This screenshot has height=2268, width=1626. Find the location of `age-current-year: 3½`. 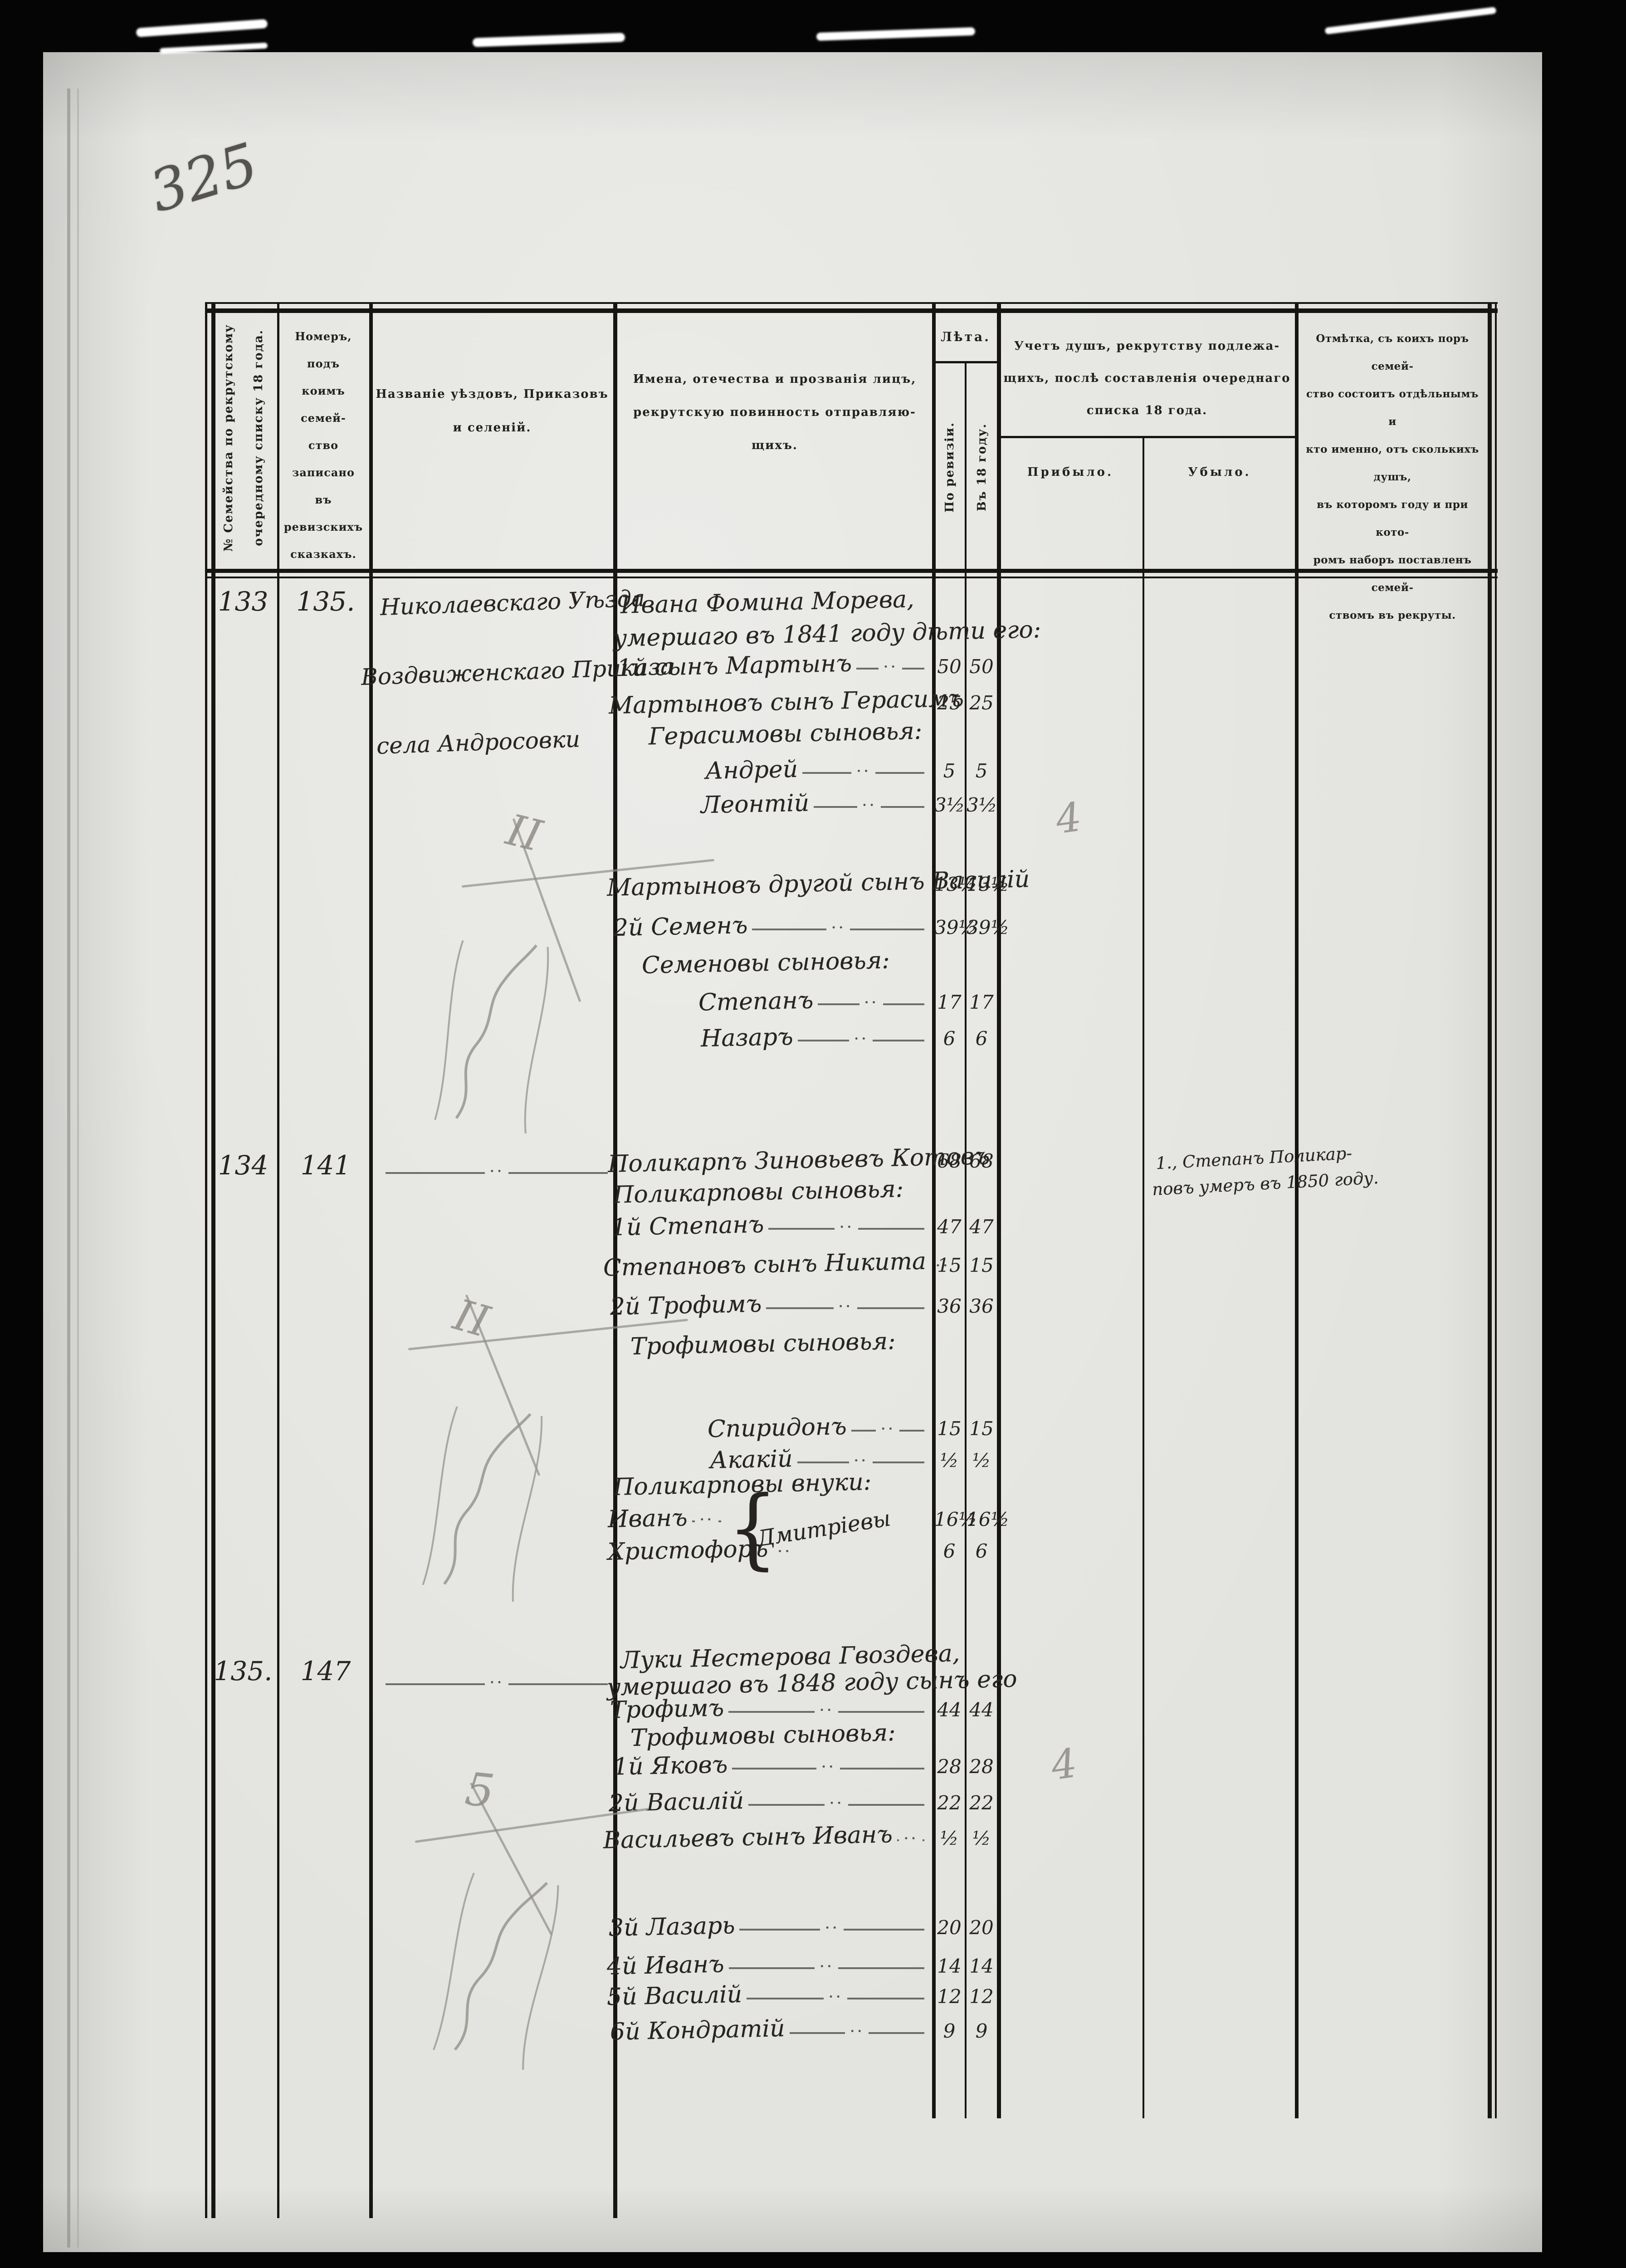

age-current-year: 3½ is located at coordinates (982, 805).